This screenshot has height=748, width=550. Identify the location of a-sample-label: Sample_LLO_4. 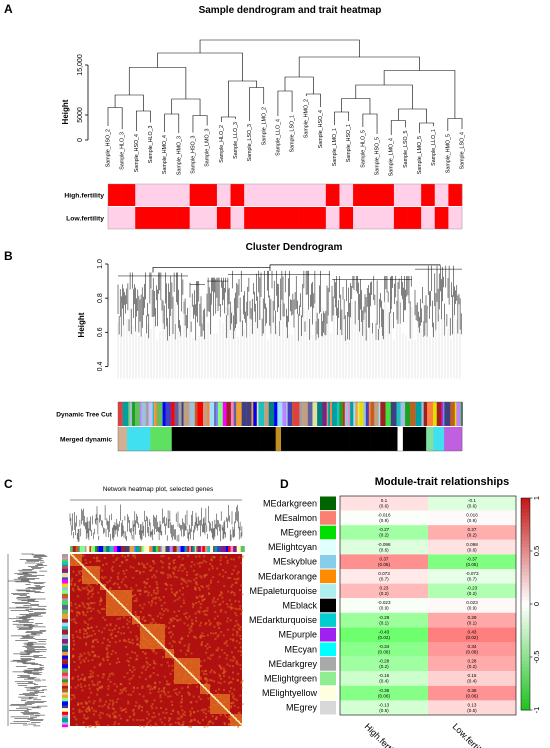
(278, 137).